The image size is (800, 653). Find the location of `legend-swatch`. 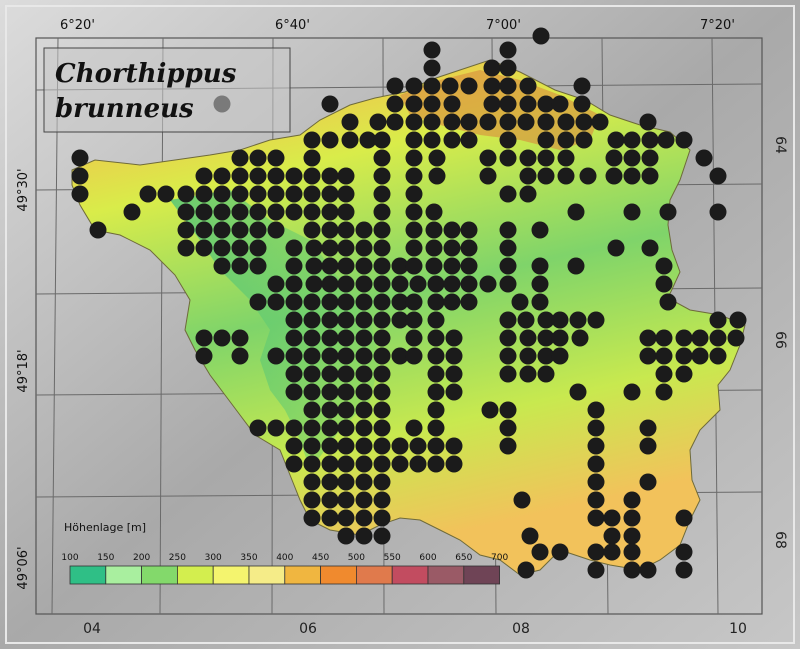

legend-swatch is located at coordinates (374, 575).